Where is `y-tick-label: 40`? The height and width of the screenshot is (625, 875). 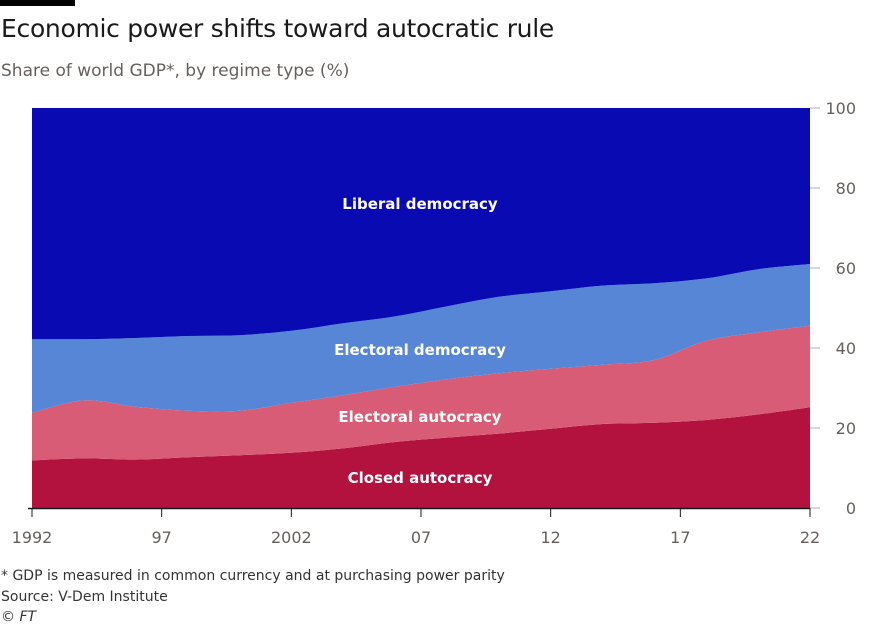 y-tick-label: 40 is located at coordinates (846, 348).